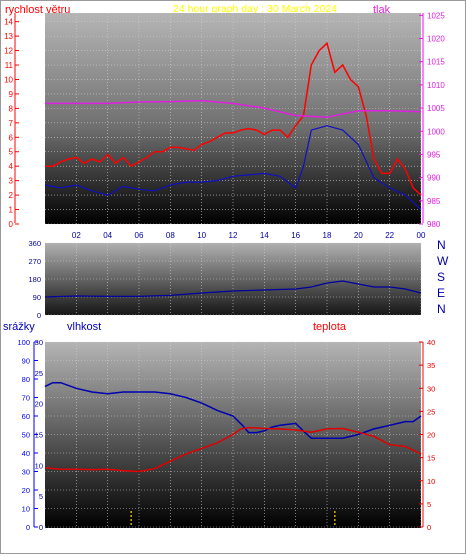 The height and width of the screenshot is (557, 466). What do you see at coordinates (26, 379) in the screenshot?
I see `rain-tick-label: 80` at bounding box center [26, 379].